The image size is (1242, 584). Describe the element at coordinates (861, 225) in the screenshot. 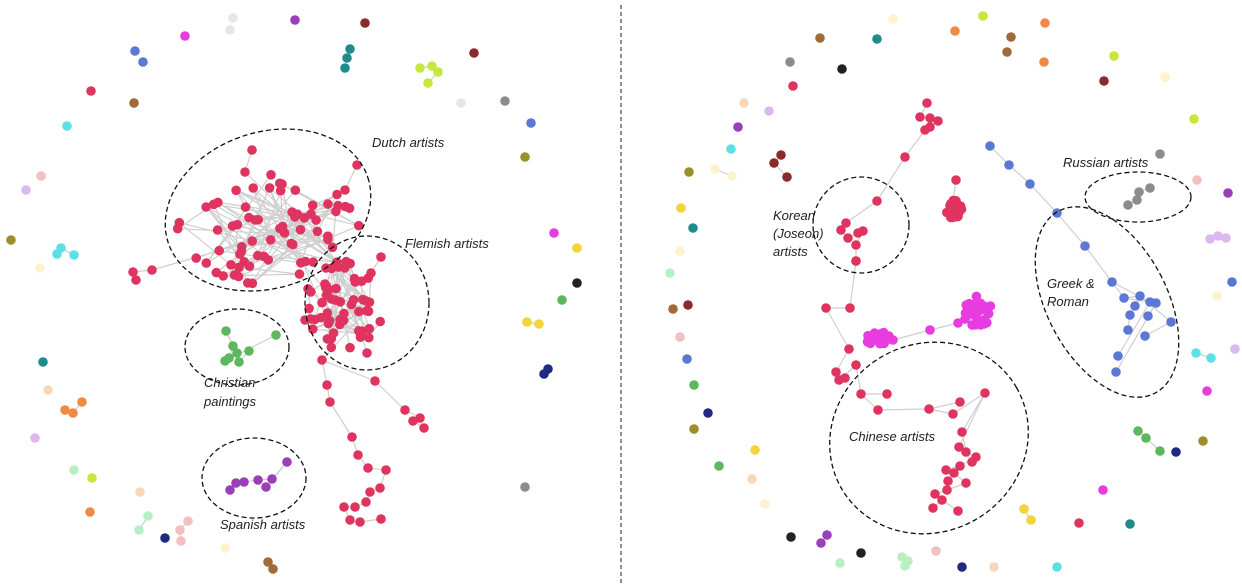

I see `korean-artists-outline` at that location.